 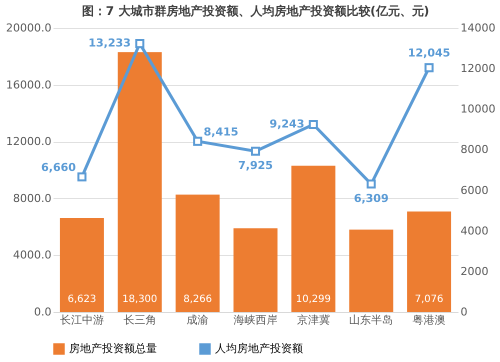 What do you see at coordinates (371, 320) in the screenshot?
I see `x-tick-label: 山东半岛` at bounding box center [371, 320].